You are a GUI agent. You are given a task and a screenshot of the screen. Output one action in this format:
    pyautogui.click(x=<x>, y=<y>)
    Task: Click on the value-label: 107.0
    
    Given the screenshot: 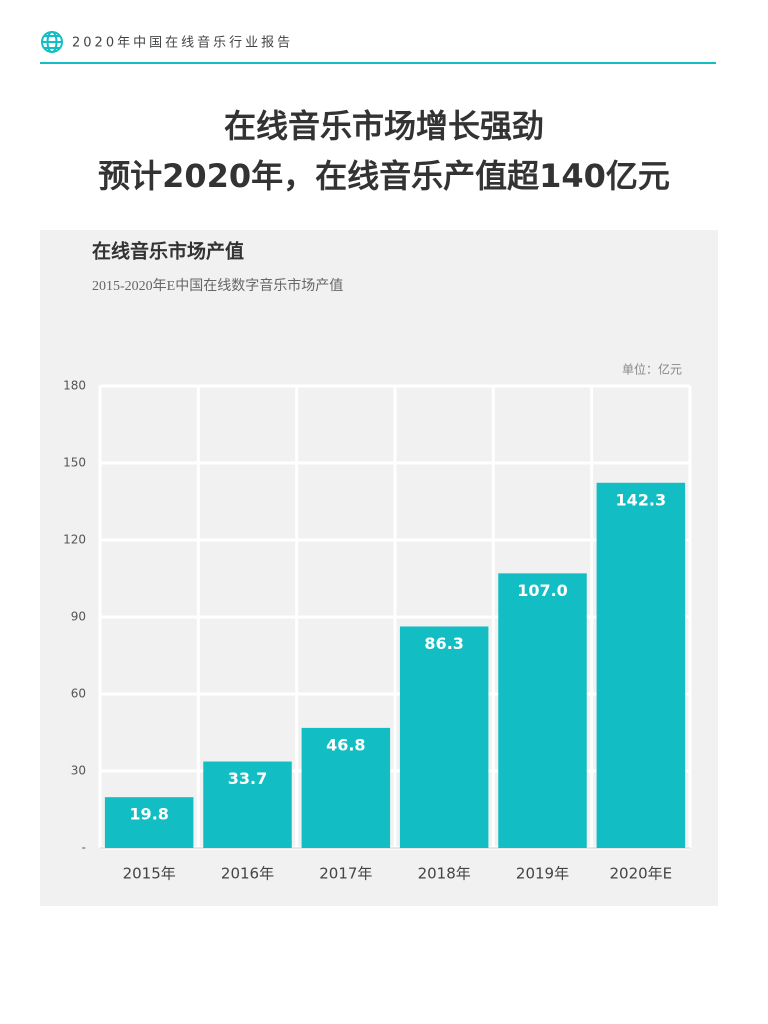 What is the action you would take?
    pyautogui.click(x=542, y=590)
    